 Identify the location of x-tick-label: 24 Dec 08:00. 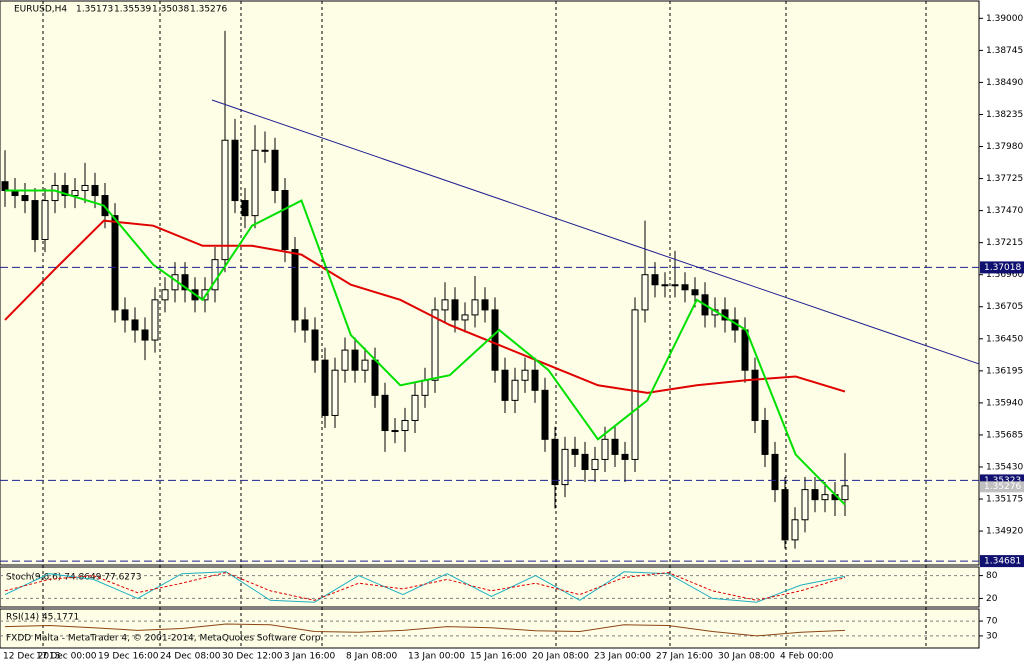
(190, 657).